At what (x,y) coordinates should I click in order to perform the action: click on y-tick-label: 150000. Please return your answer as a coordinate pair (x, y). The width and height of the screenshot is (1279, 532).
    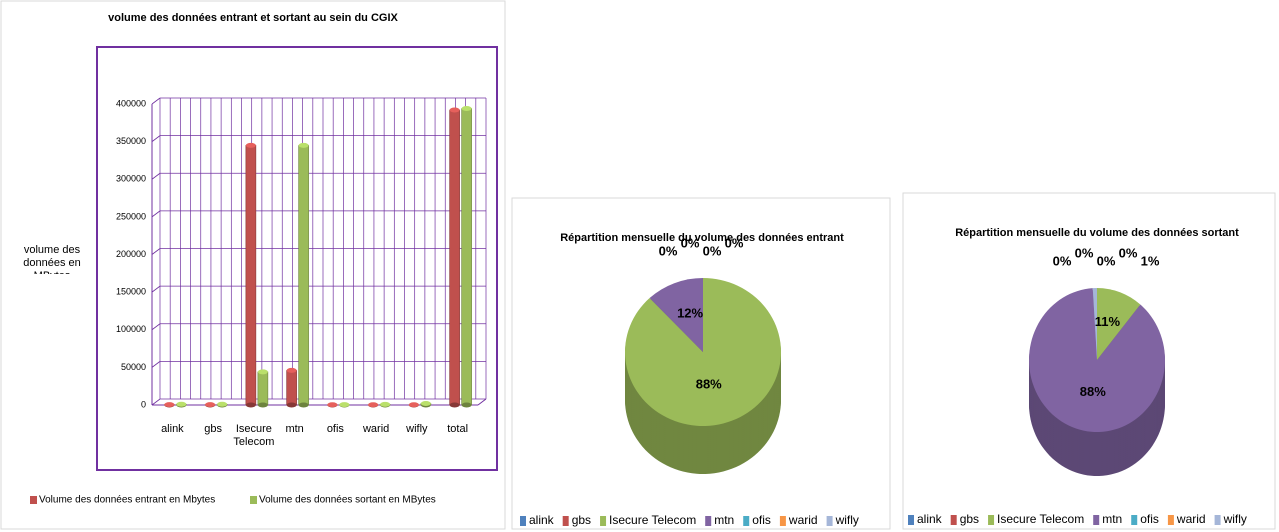
    Looking at the image, I should click on (131, 292).